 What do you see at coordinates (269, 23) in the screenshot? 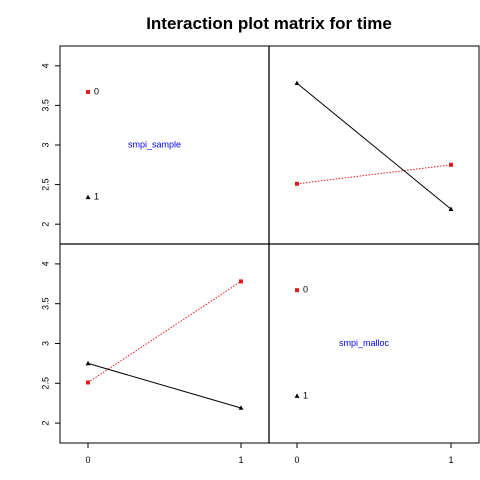
I see `chart-title: Interaction plot matrix for time` at bounding box center [269, 23].